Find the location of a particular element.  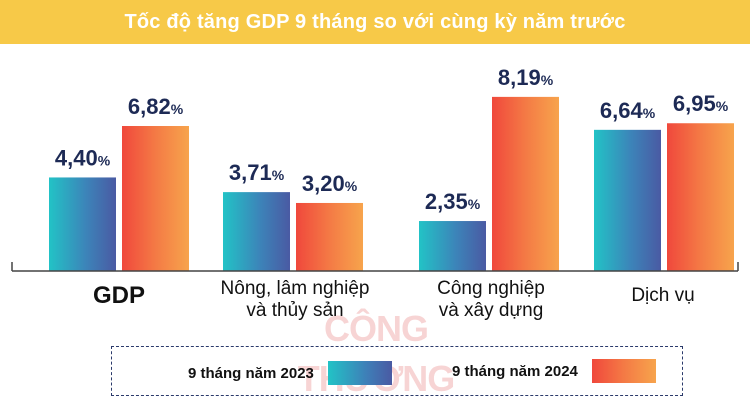

legend-label-2023: 9 tháng năm 2023 is located at coordinates (251, 373).